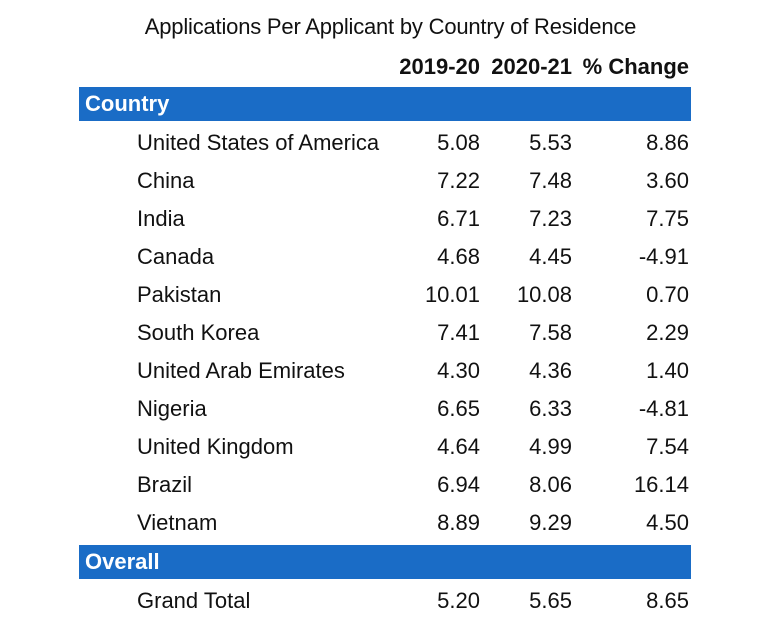  I want to click on table-row: Vietnam 8.89 9.29 4.50, so click(390, 523).